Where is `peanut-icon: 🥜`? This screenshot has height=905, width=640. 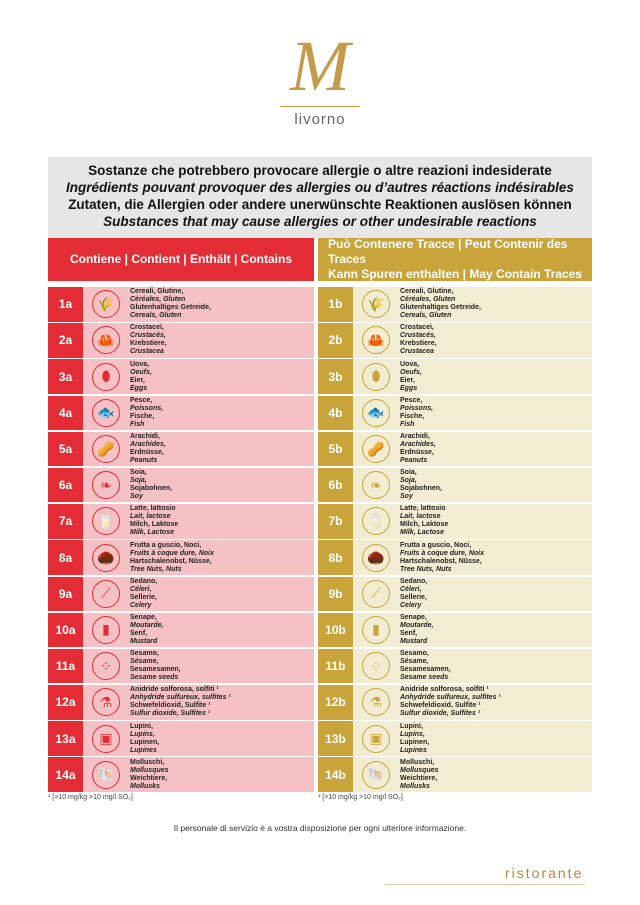 peanut-icon: 🥜 is located at coordinates (106, 449).